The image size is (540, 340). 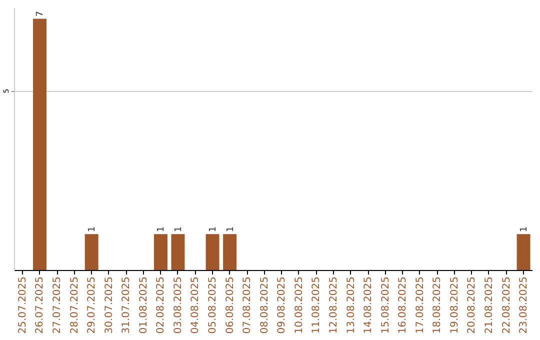 What do you see at coordinates (524, 305) in the screenshot?
I see `x-tick-label: 23.08.2025` at bounding box center [524, 305].